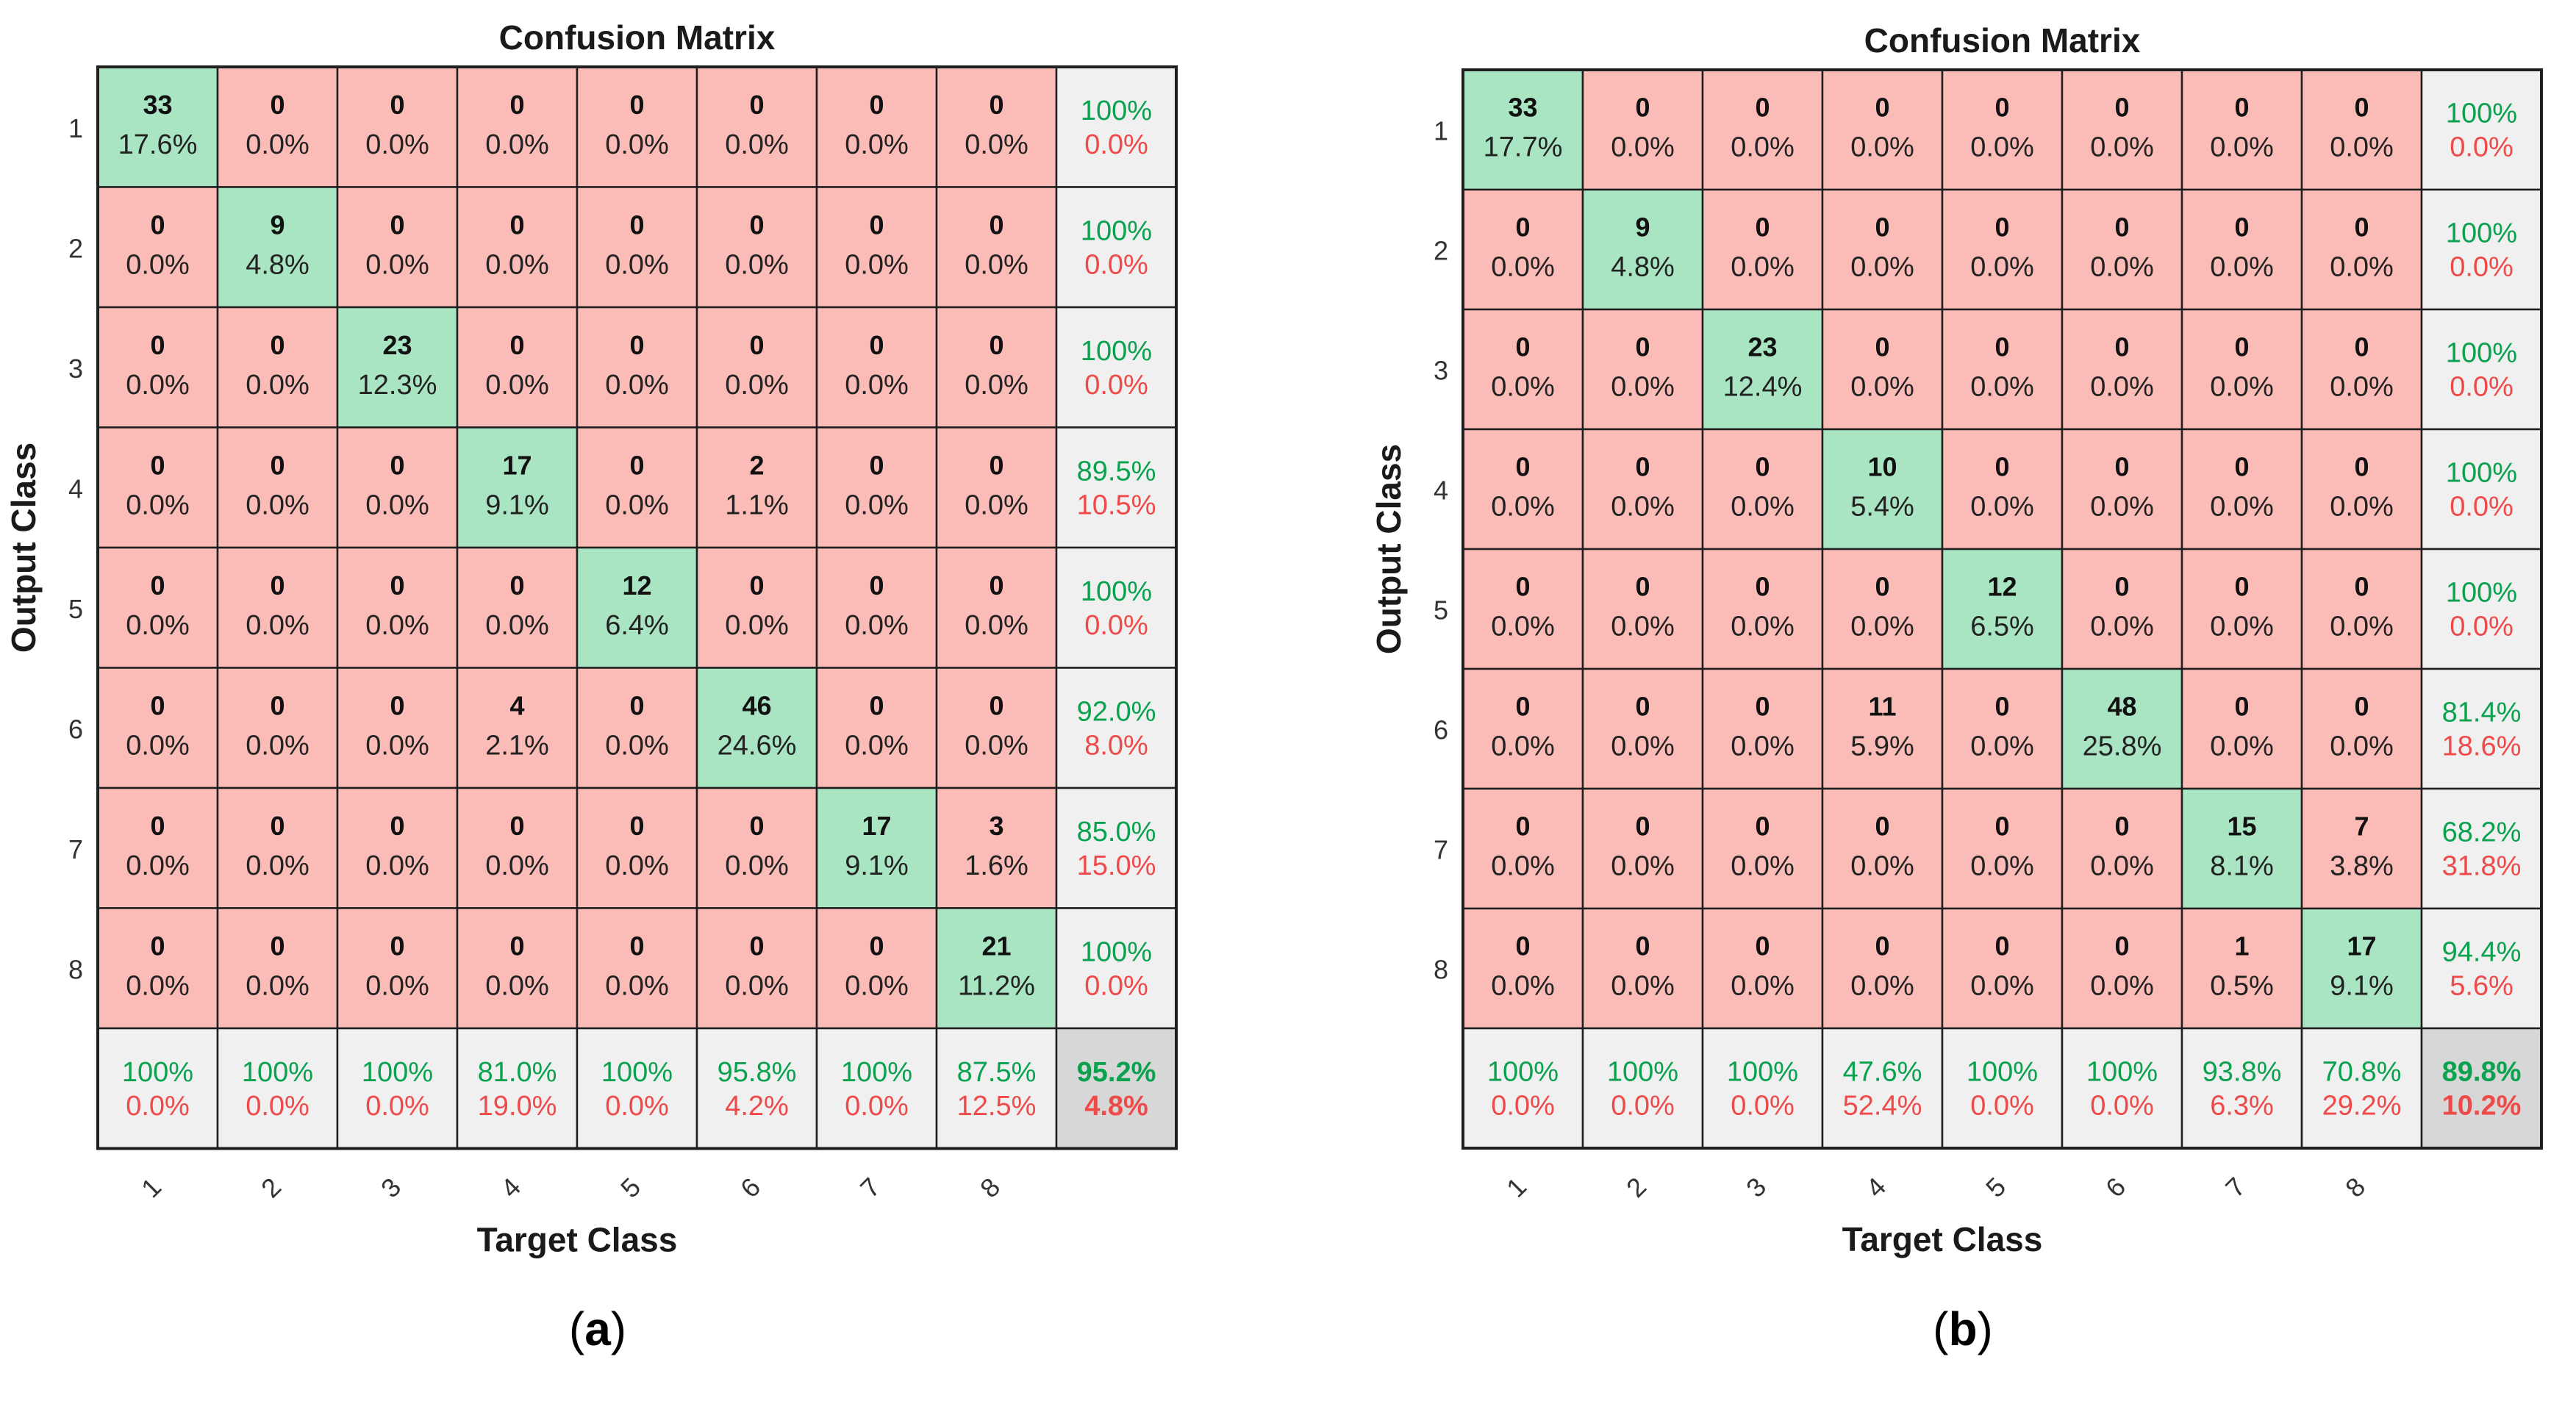  Describe the element at coordinates (1116, 833) in the screenshot. I see `summary-correct-percent: 85.0%` at that location.